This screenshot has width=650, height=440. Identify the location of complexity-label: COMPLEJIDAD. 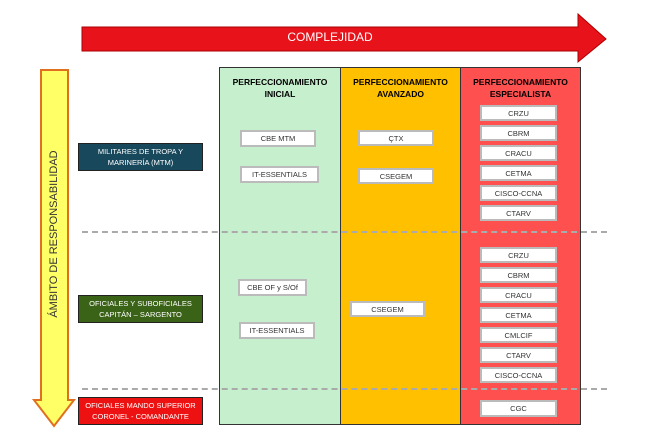
(330, 37).